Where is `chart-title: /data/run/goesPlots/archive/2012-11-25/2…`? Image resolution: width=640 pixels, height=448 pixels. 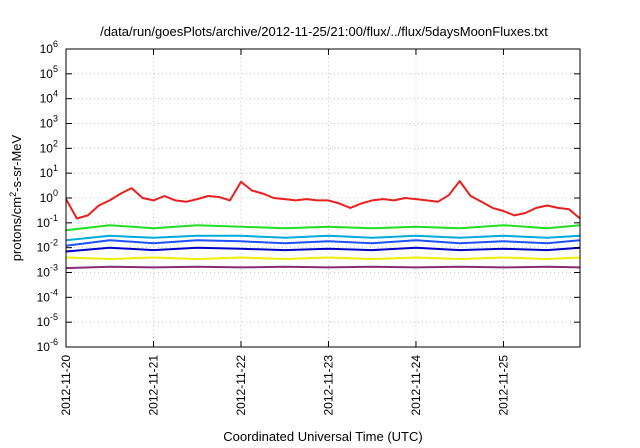 chart-title: /data/run/goesPlots/archive/2012-11-25/2… is located at coordinates (324, 31).